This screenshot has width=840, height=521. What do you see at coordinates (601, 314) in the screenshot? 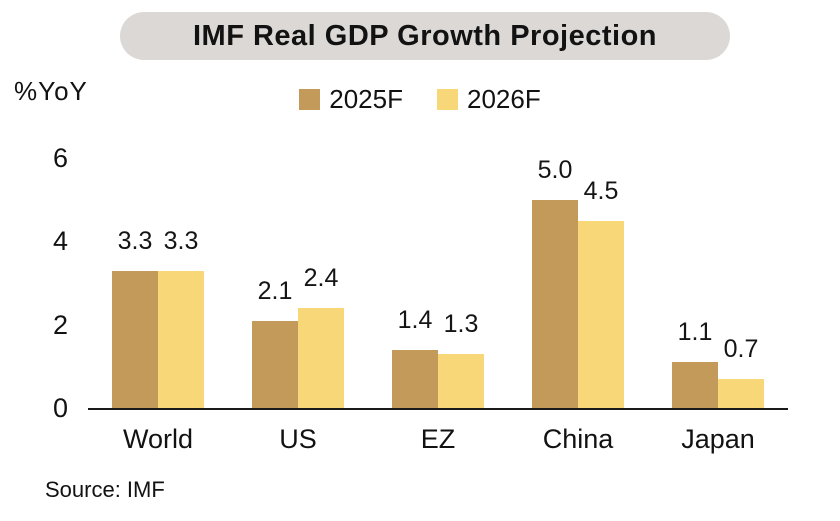
I see `bar-china-2026f` at bounding box center [601, 314].